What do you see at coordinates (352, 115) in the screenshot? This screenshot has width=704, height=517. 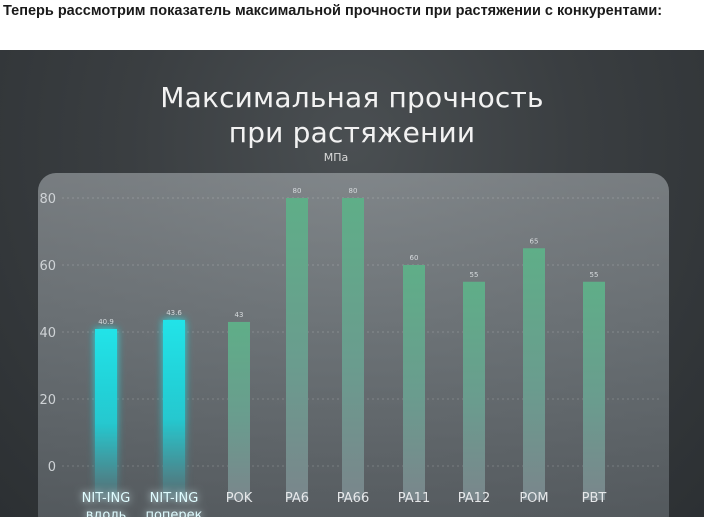 I see `chart-title: Максимальная прочность при растяжении` at bounding box center [352, 115].